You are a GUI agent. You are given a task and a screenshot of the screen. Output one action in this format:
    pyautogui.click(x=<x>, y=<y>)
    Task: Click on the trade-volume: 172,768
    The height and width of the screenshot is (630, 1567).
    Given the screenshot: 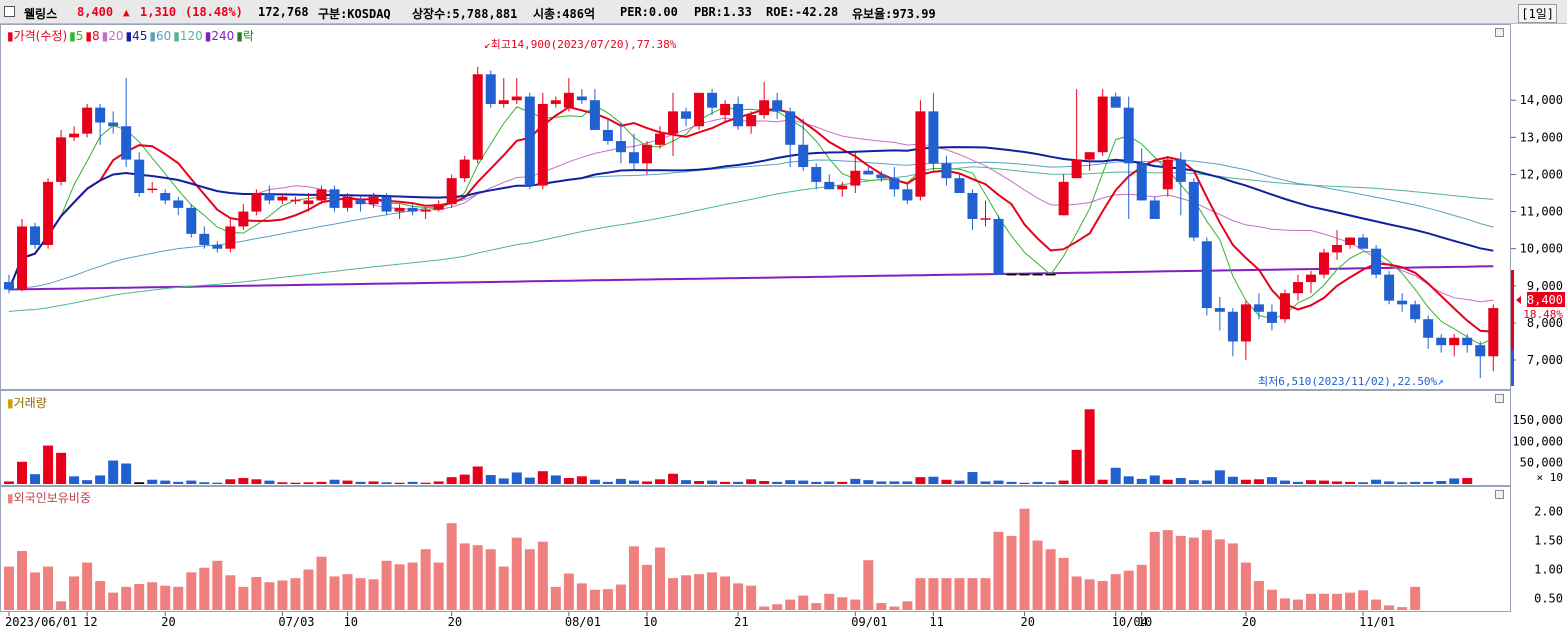 What is the action you would take?
    pyautogui.click(x=283, y=12)
    